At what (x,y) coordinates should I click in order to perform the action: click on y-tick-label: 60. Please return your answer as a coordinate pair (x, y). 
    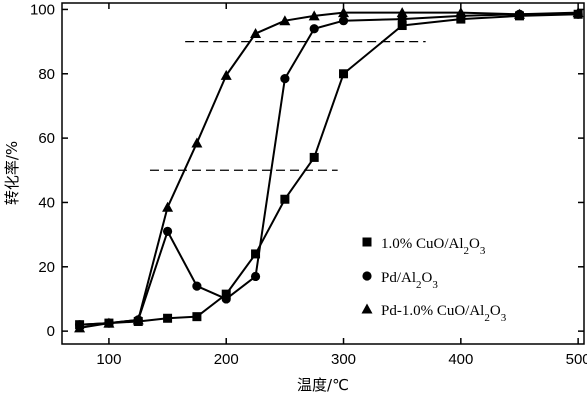
    Looking at the image, I should click on (46, 138).